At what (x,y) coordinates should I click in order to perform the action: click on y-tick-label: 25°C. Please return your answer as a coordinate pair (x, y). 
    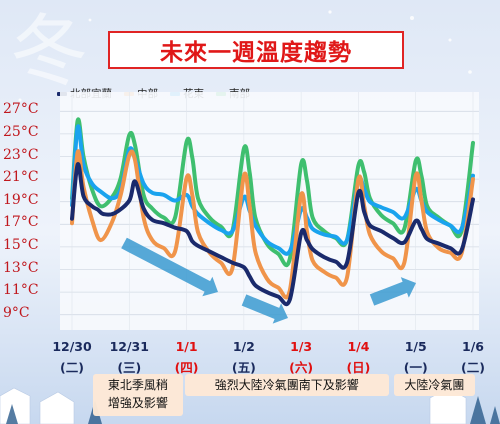
    Looking at the image, I should click on (21, 131).